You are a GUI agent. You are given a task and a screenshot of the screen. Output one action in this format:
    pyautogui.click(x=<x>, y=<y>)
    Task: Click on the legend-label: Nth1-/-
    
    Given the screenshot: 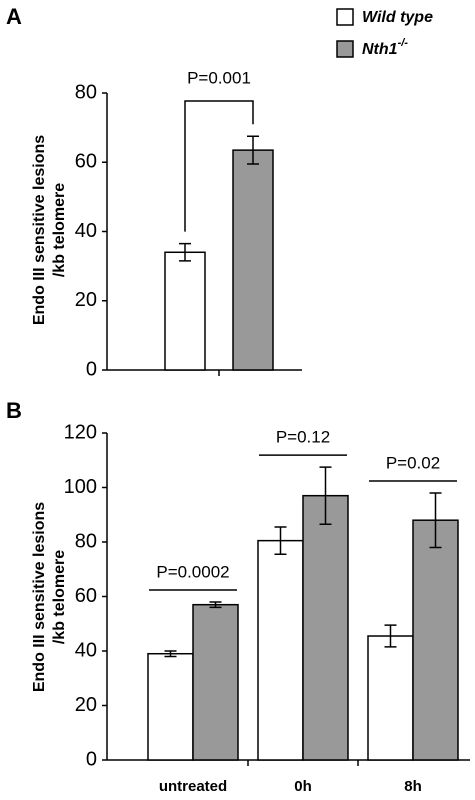 What is the action you would take?
    pyautogui.click(x=385, y=47)
    